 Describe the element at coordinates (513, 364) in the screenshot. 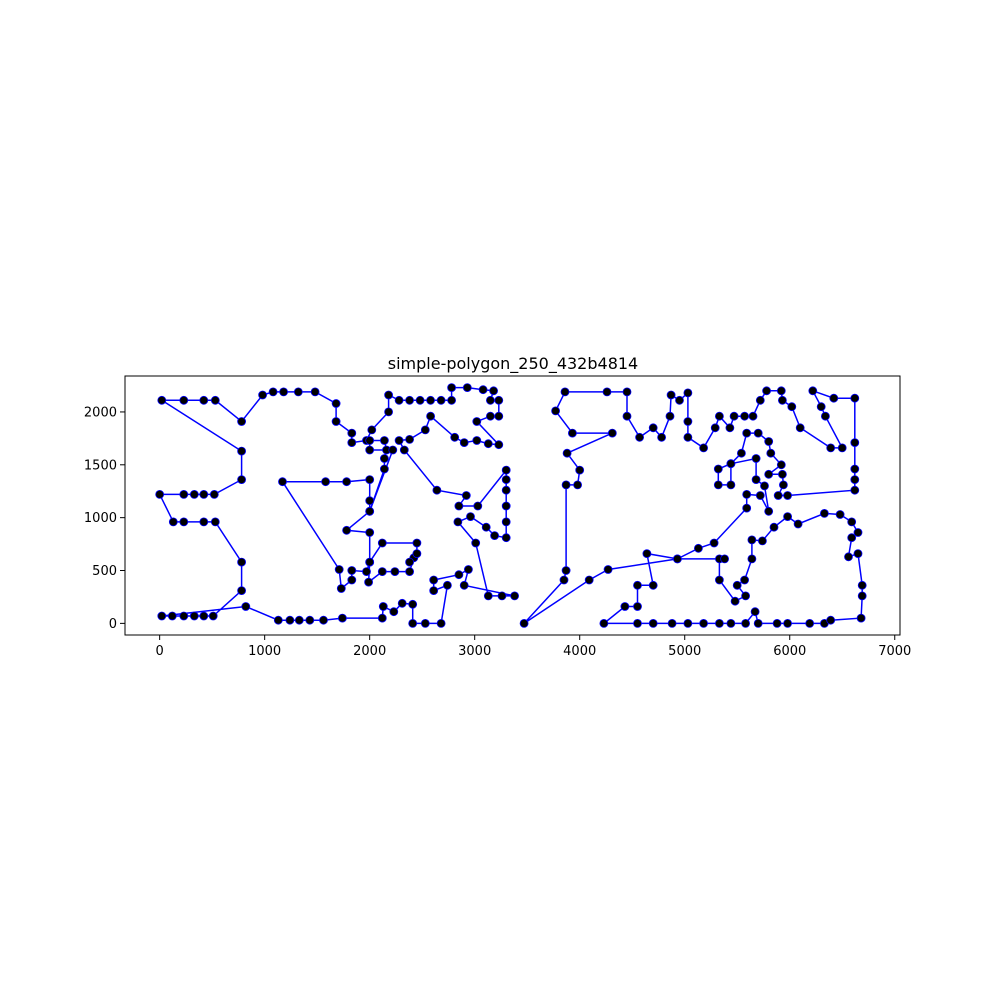

I see `chart-title: simple-polygon_250_432b4814` at that location.